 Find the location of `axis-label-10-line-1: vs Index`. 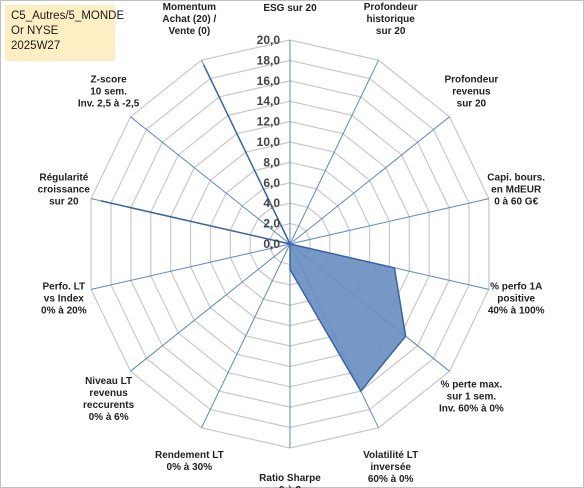

axis-label-10-line-1: vs Index is located at coordinates (64, 298).